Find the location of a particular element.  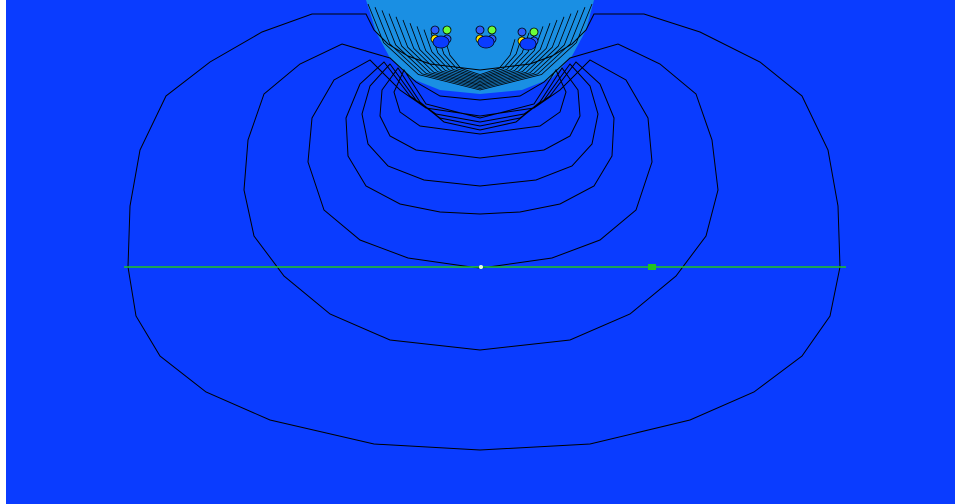

conductor-group is located at coordinates (484, 38).